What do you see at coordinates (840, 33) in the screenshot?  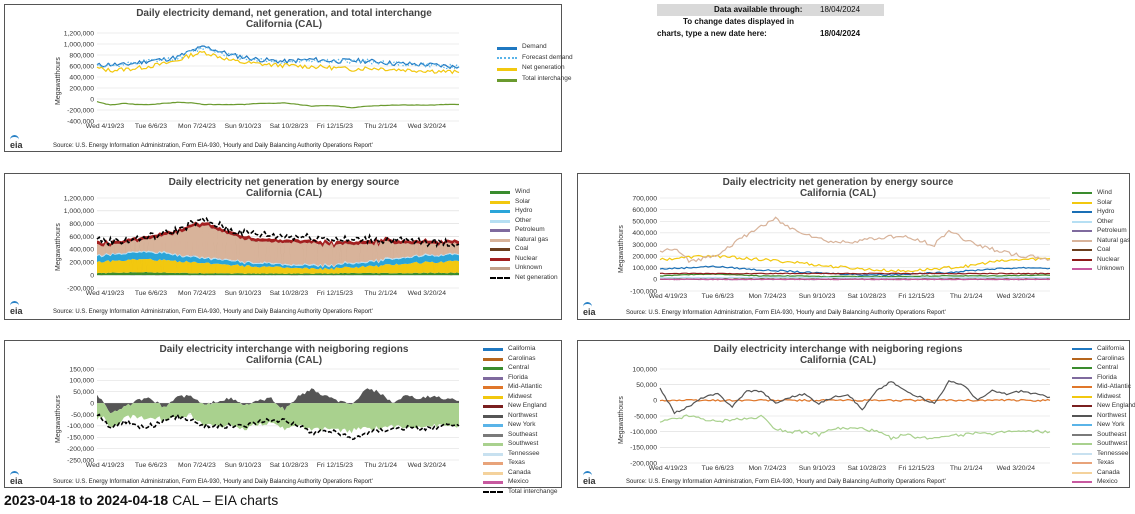 I see `new-date-input: 18/04/2024` at bounding box center [840, 33].